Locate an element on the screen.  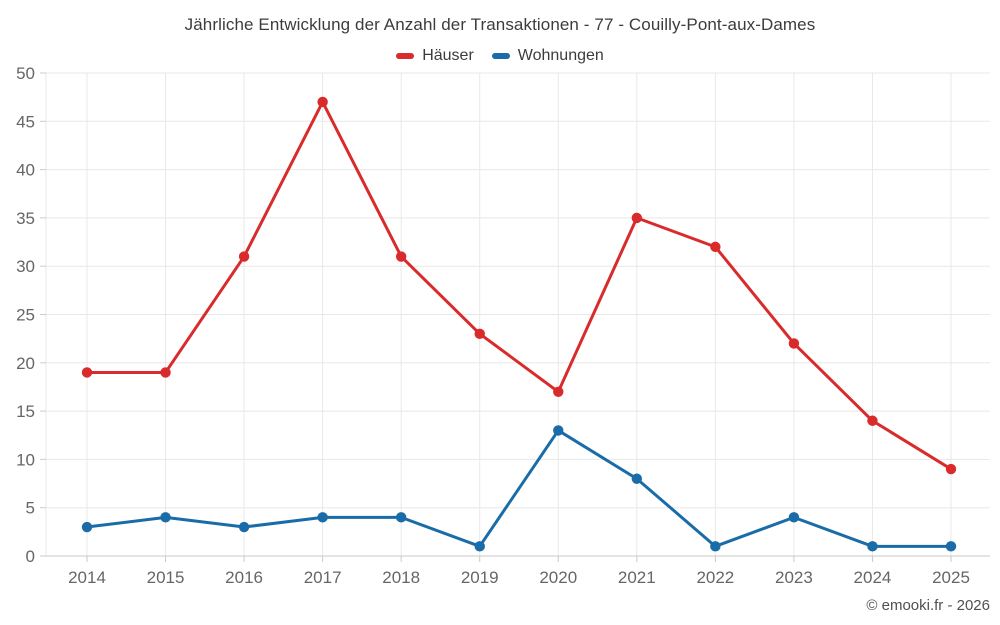
data-point-wohnungen-2022 is located at coordinates (715, 546).